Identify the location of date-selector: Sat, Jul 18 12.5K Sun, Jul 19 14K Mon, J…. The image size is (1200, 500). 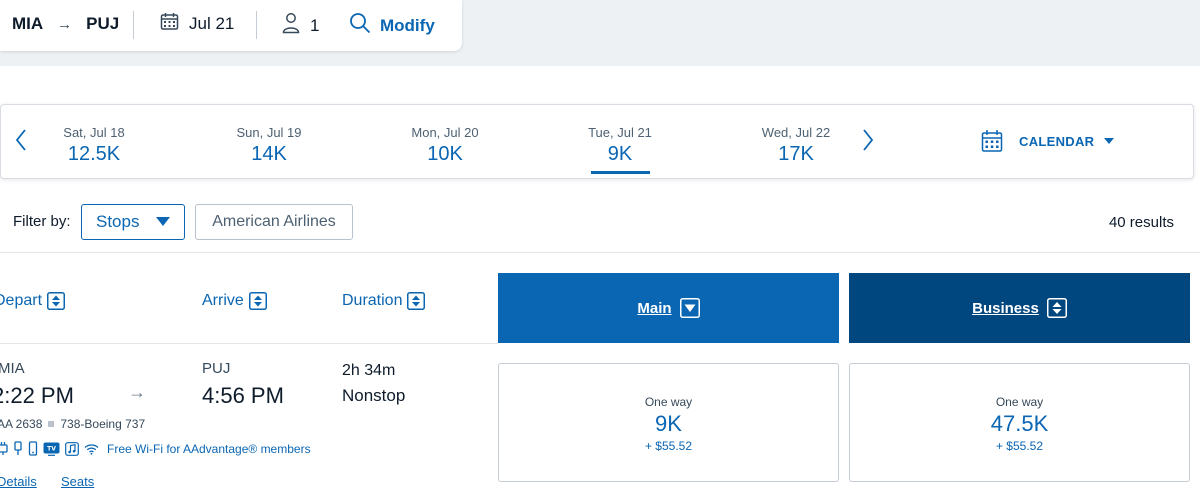
(597, 141).